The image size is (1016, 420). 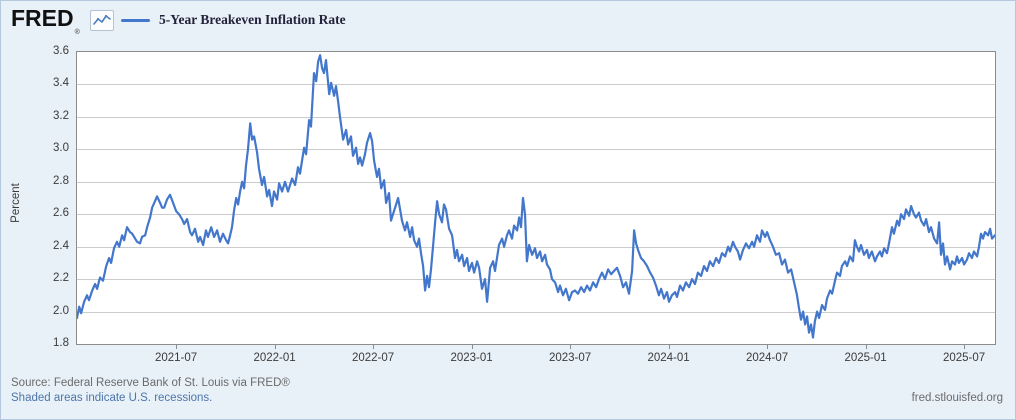 I want to click on y-tick-label: 1.8, so click(x=61, y=343).